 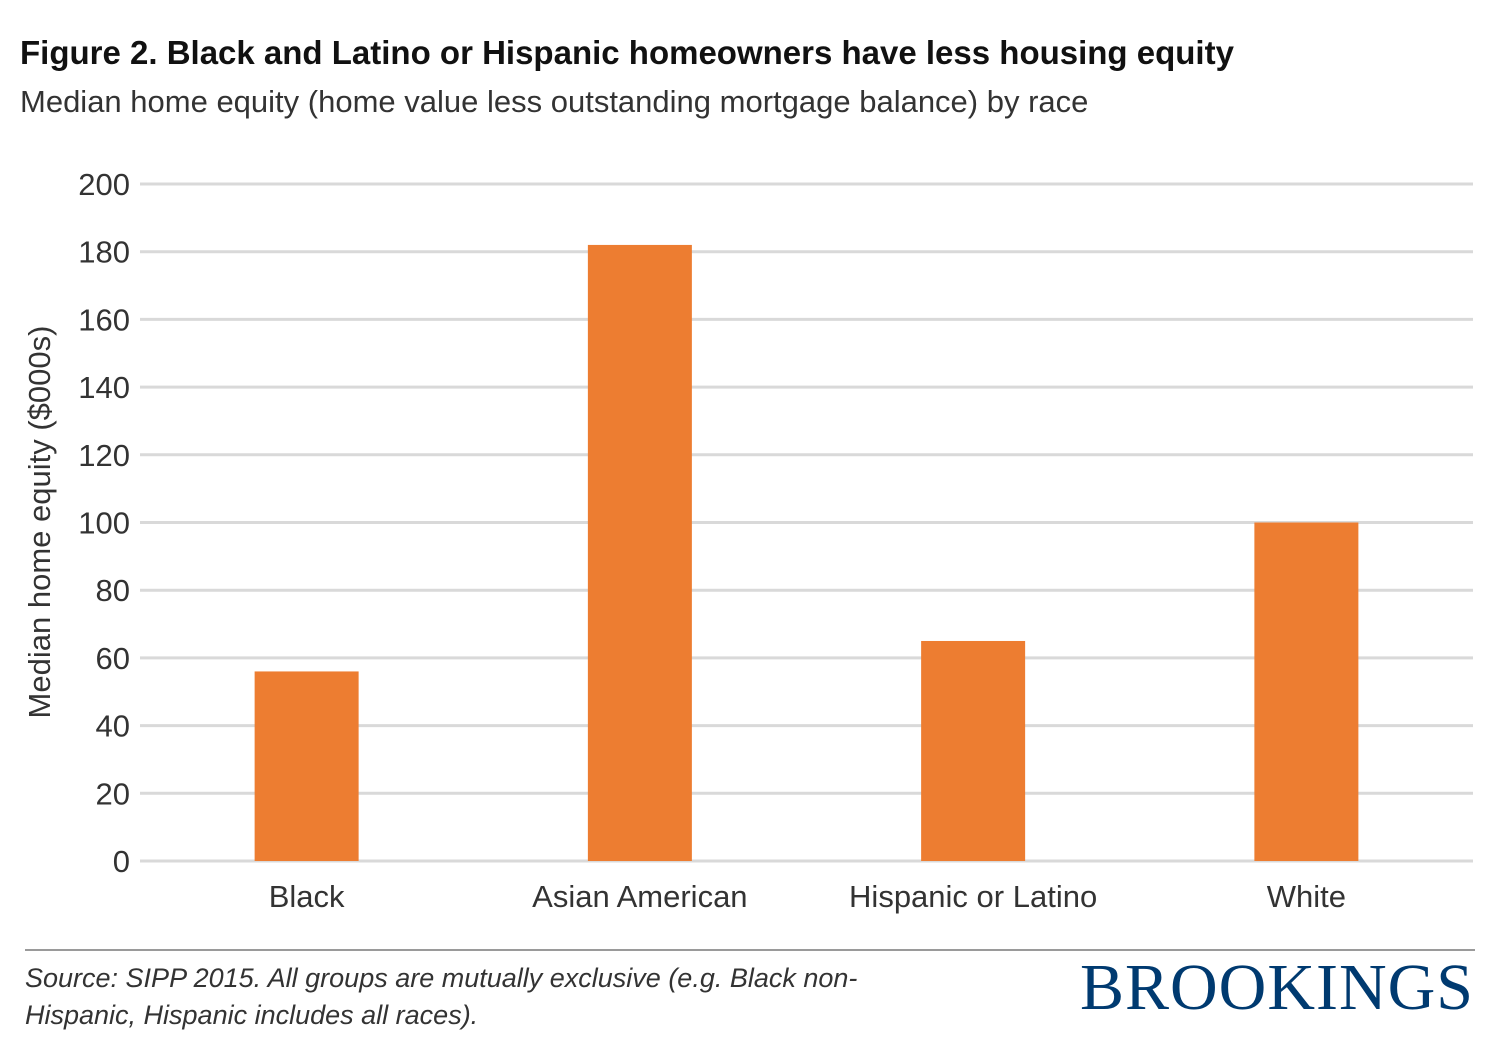 I want to click on x-tick-label: White, so click(x=1306, y=896).